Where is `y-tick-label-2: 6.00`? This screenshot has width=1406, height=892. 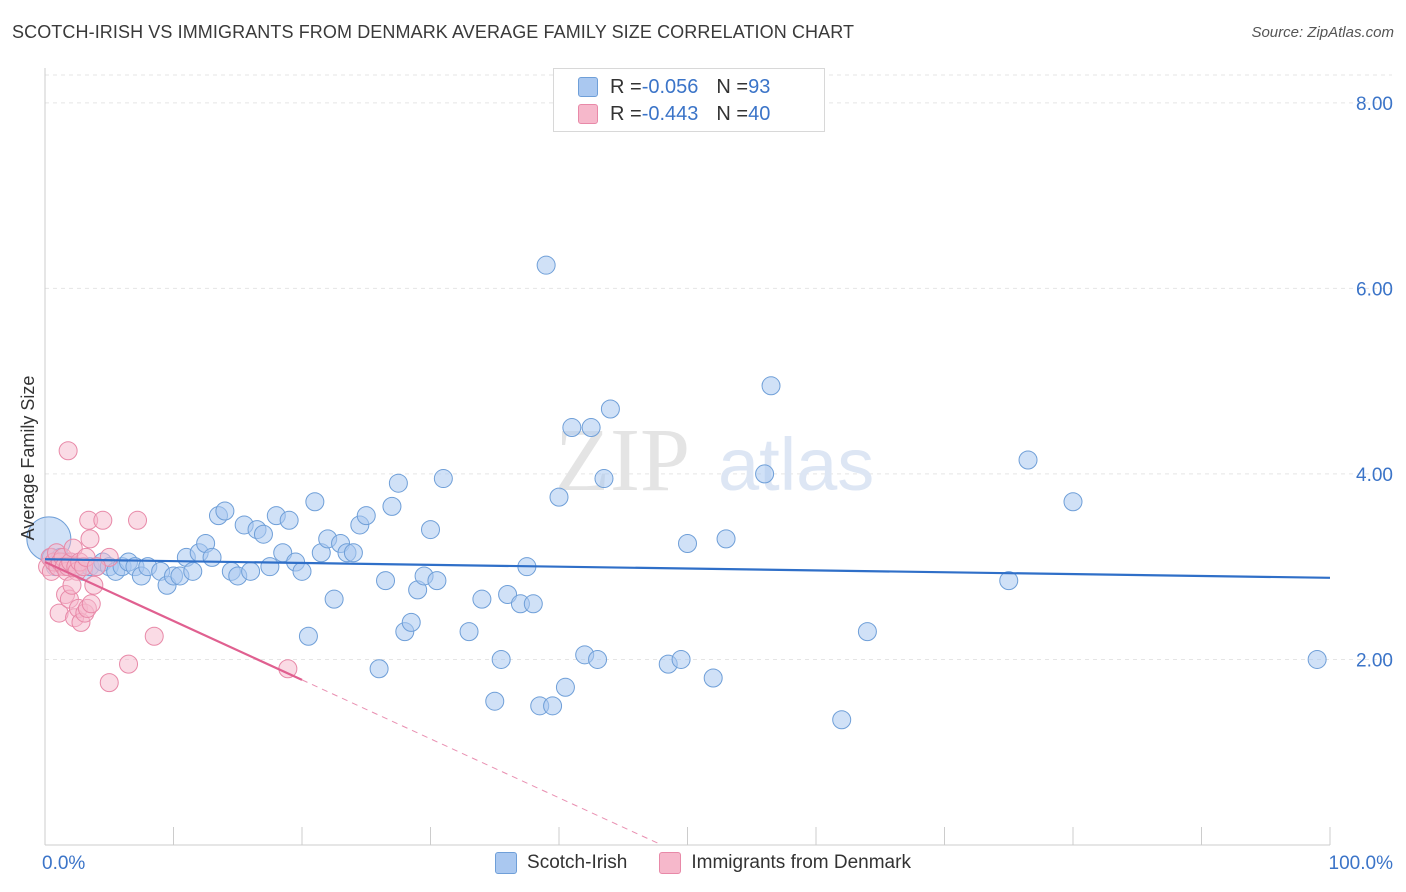
y-tick-label-2: 6.00 is located at coordinates (1374, 289).